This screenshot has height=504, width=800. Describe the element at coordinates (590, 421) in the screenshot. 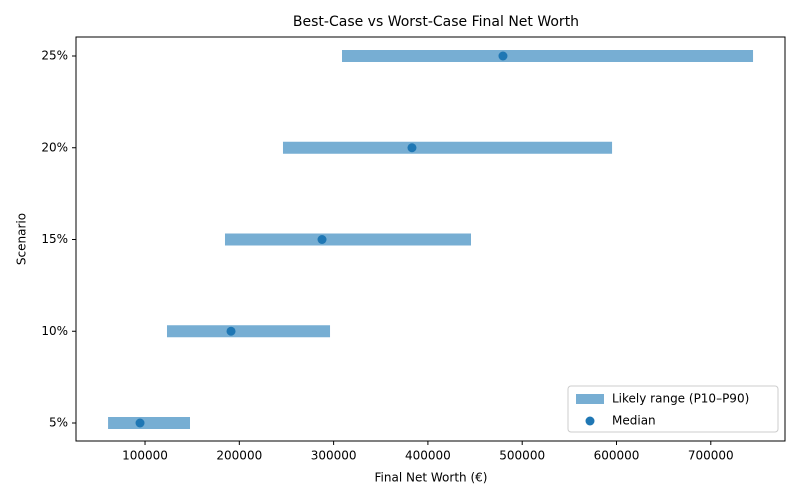

I see `legend-marker` at that location.